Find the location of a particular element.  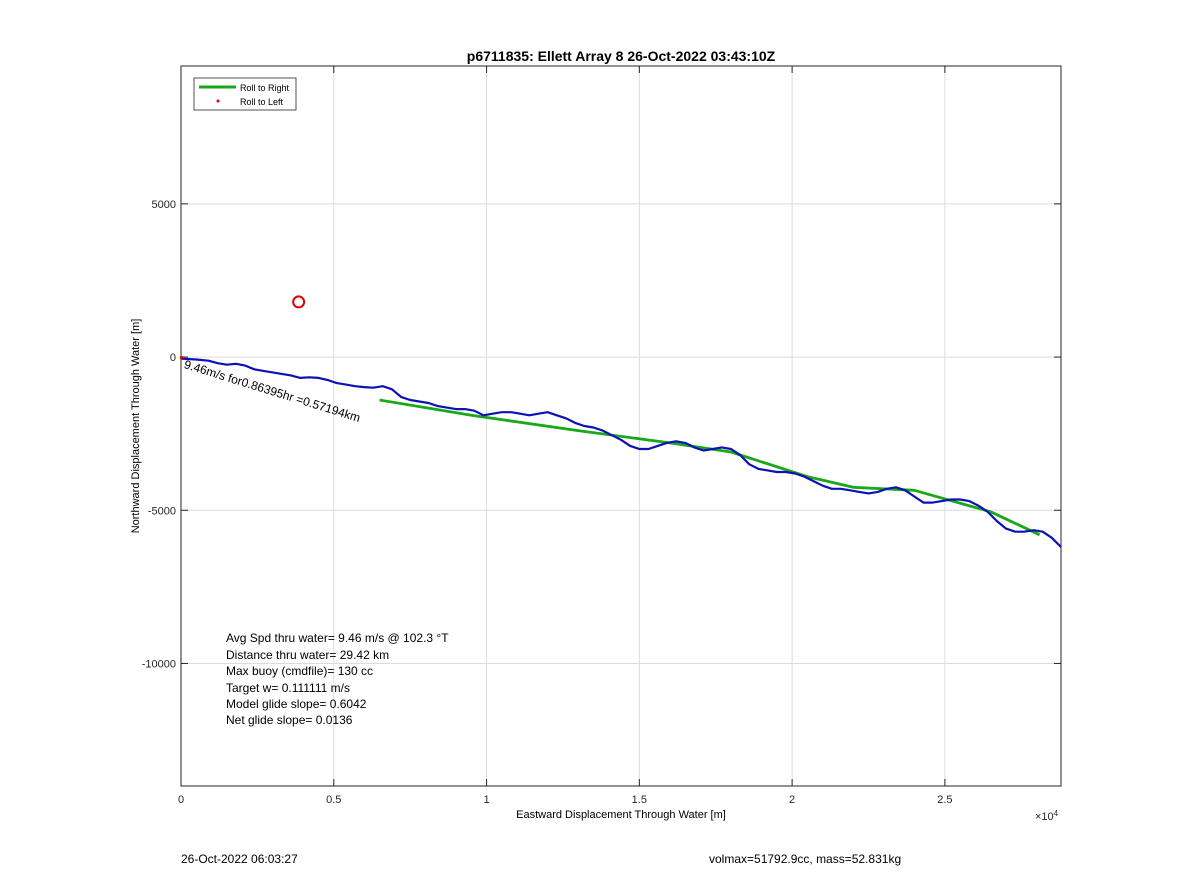

y-tick-label: -5000 is located at coordinates (162, 511).